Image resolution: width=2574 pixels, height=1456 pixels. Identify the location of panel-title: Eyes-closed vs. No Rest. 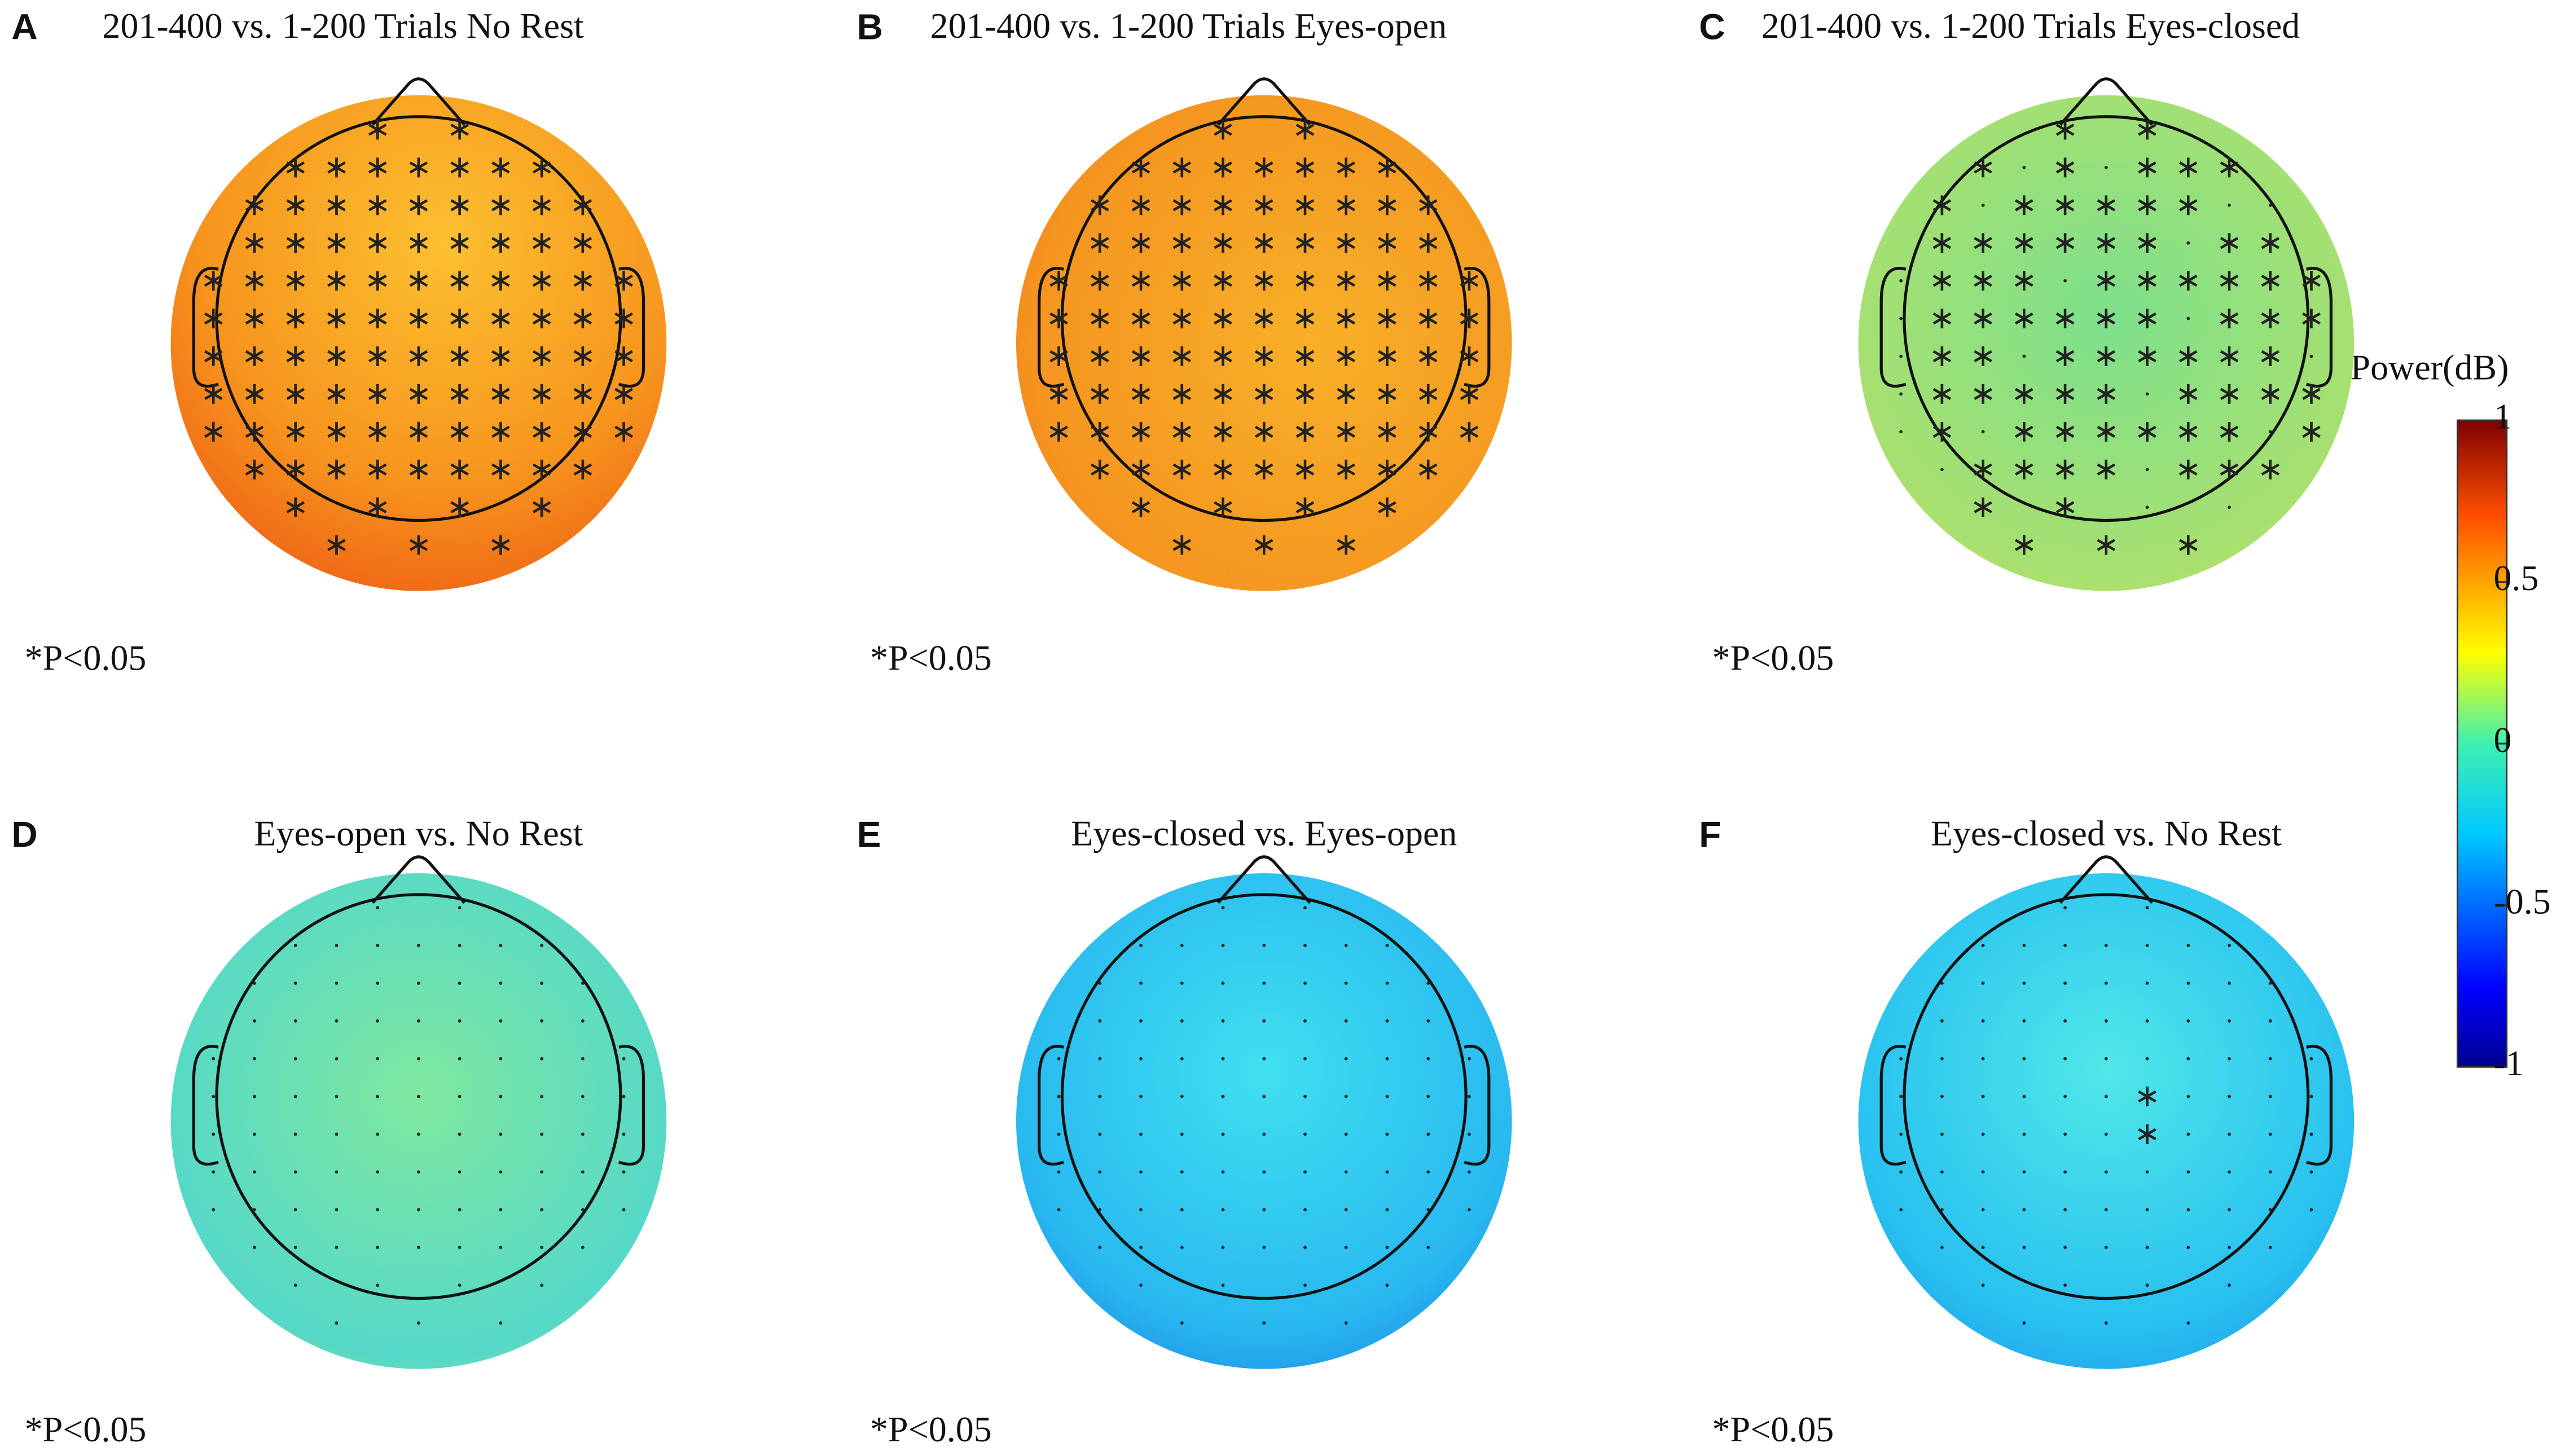
(2106, 833).